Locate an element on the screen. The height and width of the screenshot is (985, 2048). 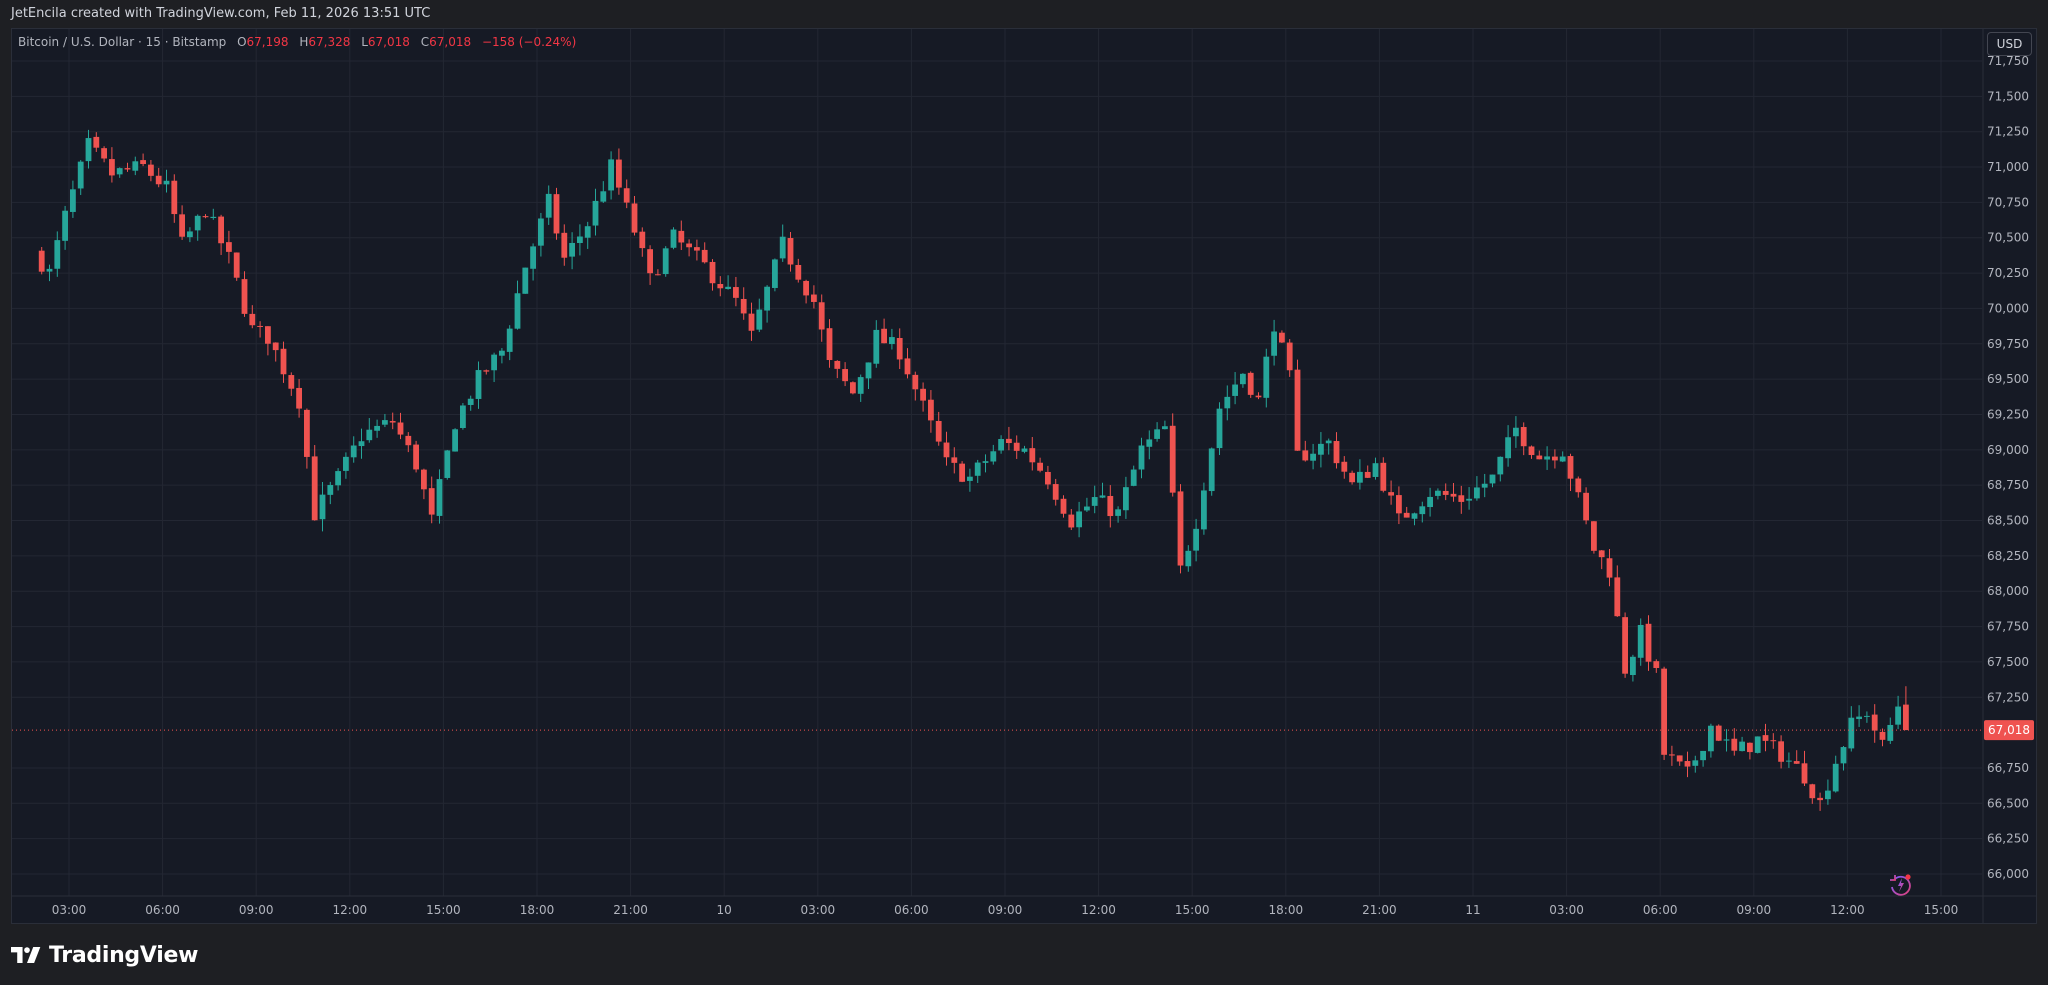
time-tick-label: 12:00 is located at coordinates (1098, 910).